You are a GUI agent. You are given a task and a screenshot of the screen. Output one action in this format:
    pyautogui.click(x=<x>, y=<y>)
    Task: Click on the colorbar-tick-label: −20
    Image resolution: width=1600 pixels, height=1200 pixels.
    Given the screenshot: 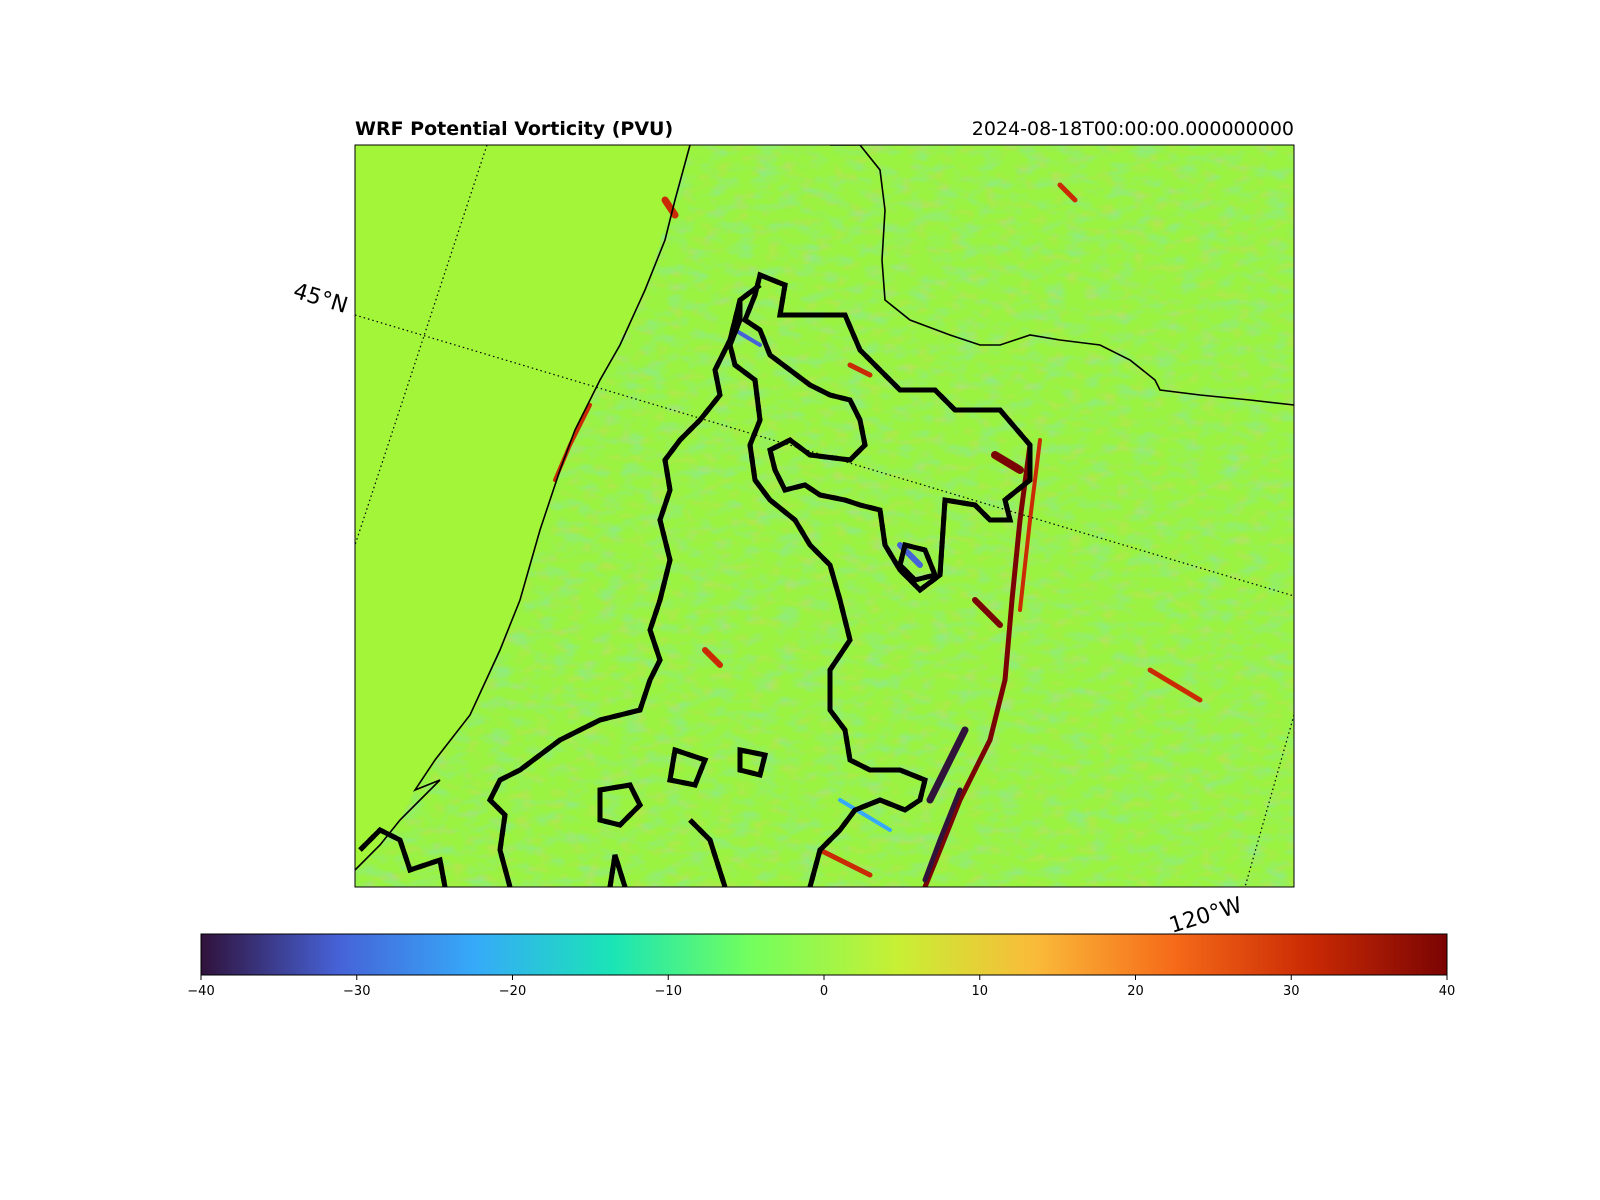 What is the action you would take?
    pyautogui.click(x=512, y=991)
    